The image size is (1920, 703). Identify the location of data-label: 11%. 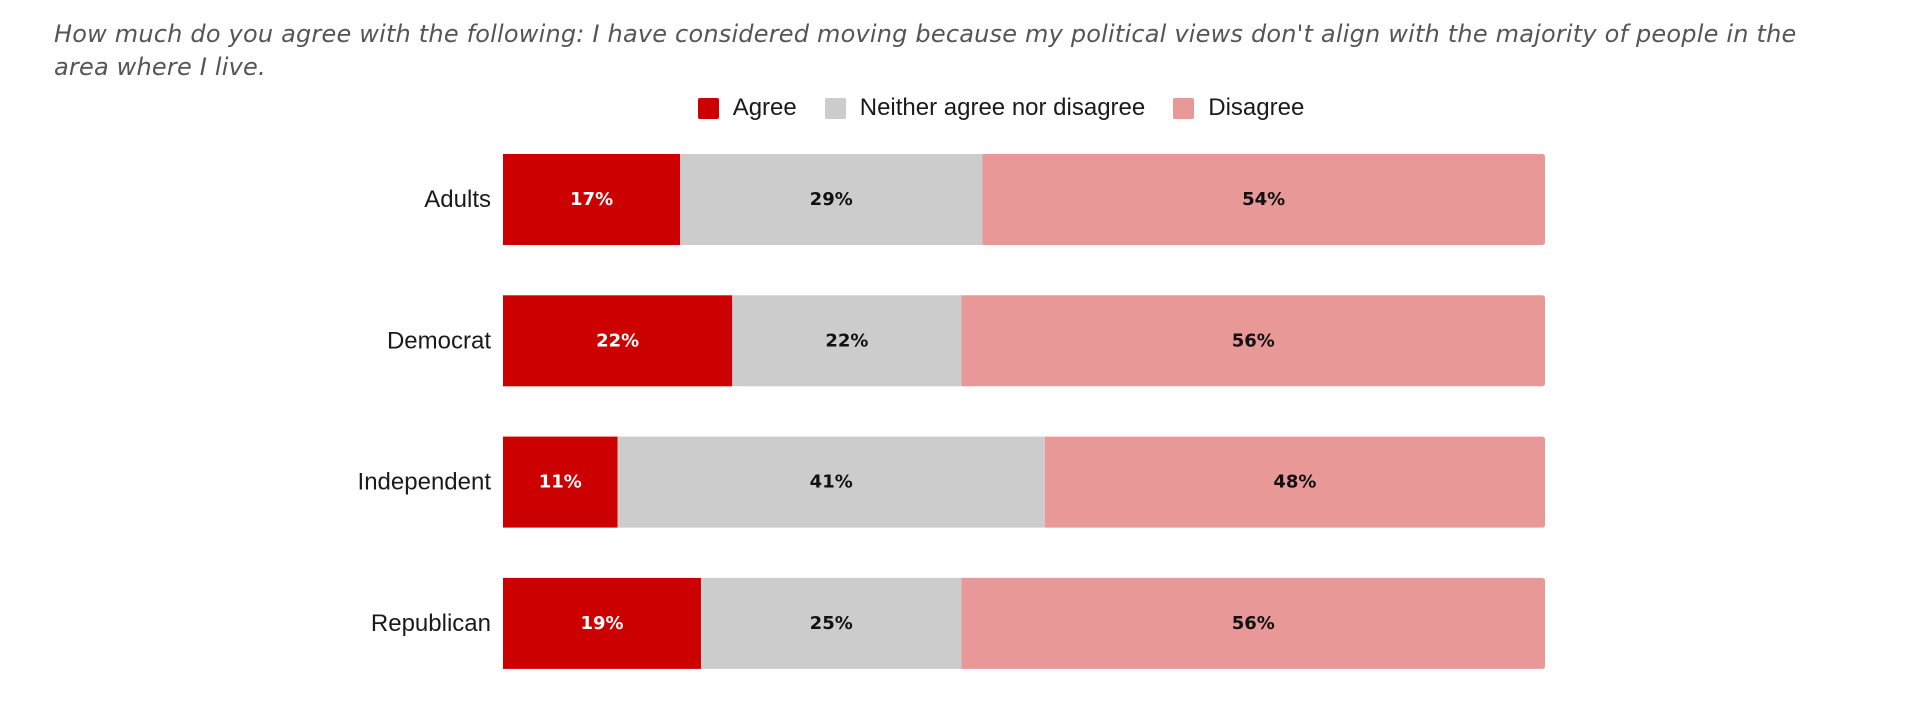
(560, 482).